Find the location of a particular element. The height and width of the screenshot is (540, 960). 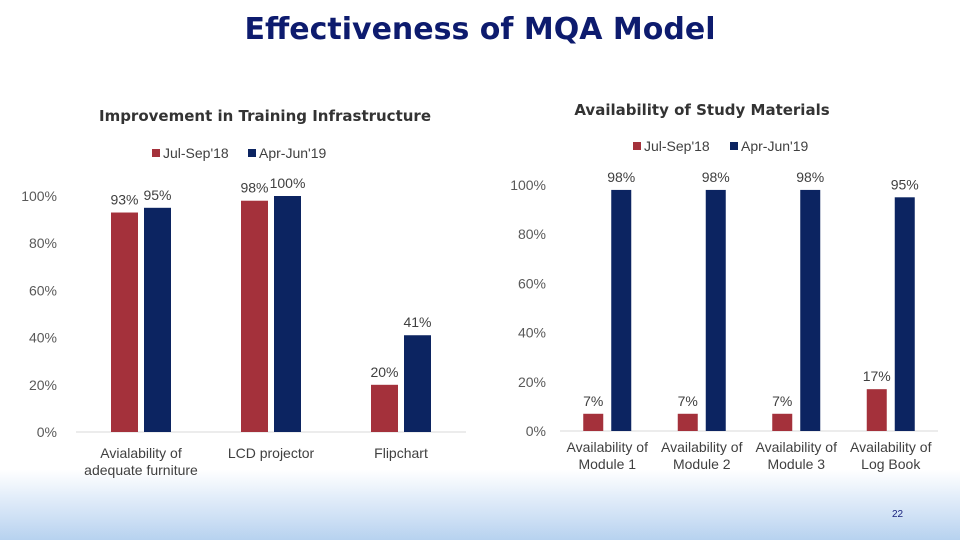

c2-category-2-line-0: Availability of is located at coordinates (797, 447).